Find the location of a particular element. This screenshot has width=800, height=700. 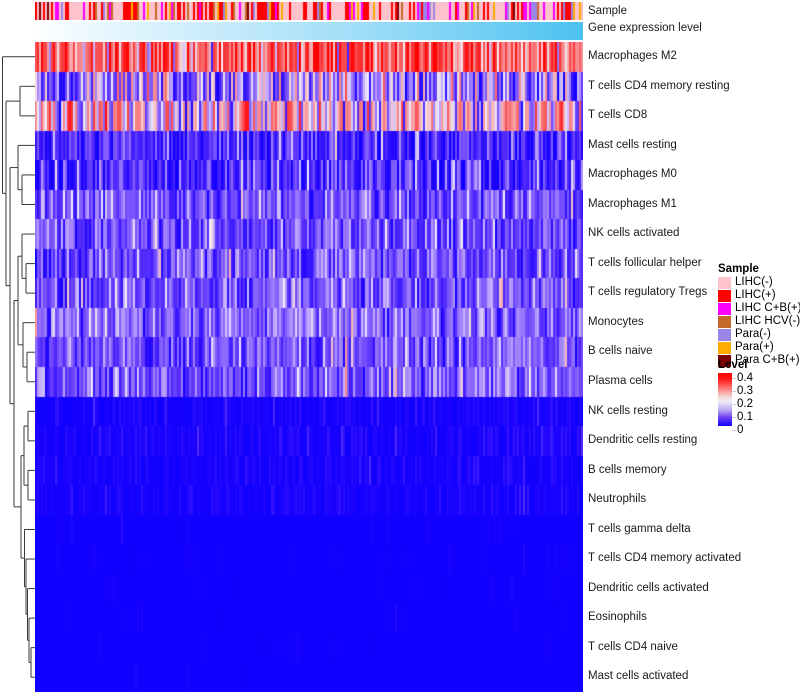

level-legend: Level 0.4 0.3 0.2 0.1 0 is located at coordinates (759, 397).